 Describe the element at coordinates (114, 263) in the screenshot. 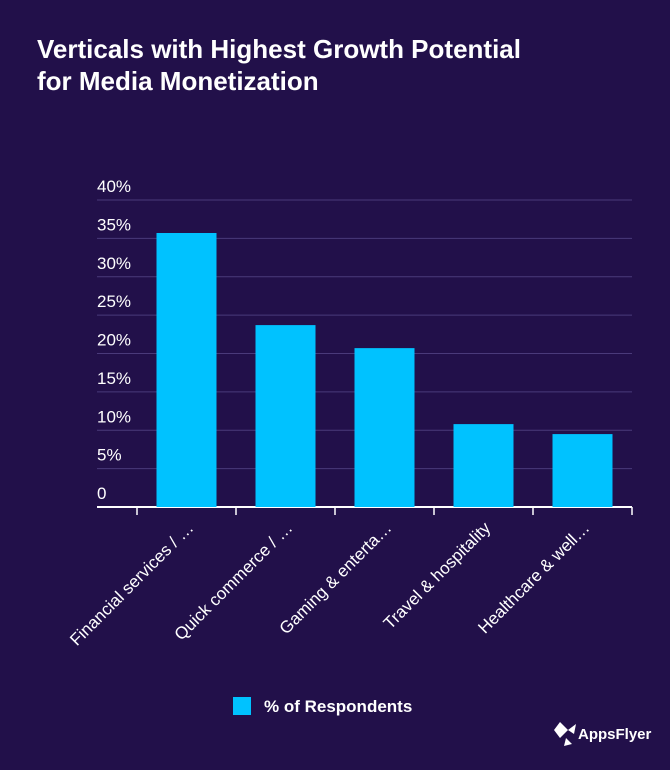

I see `y-tick-label: 30%` at that location.